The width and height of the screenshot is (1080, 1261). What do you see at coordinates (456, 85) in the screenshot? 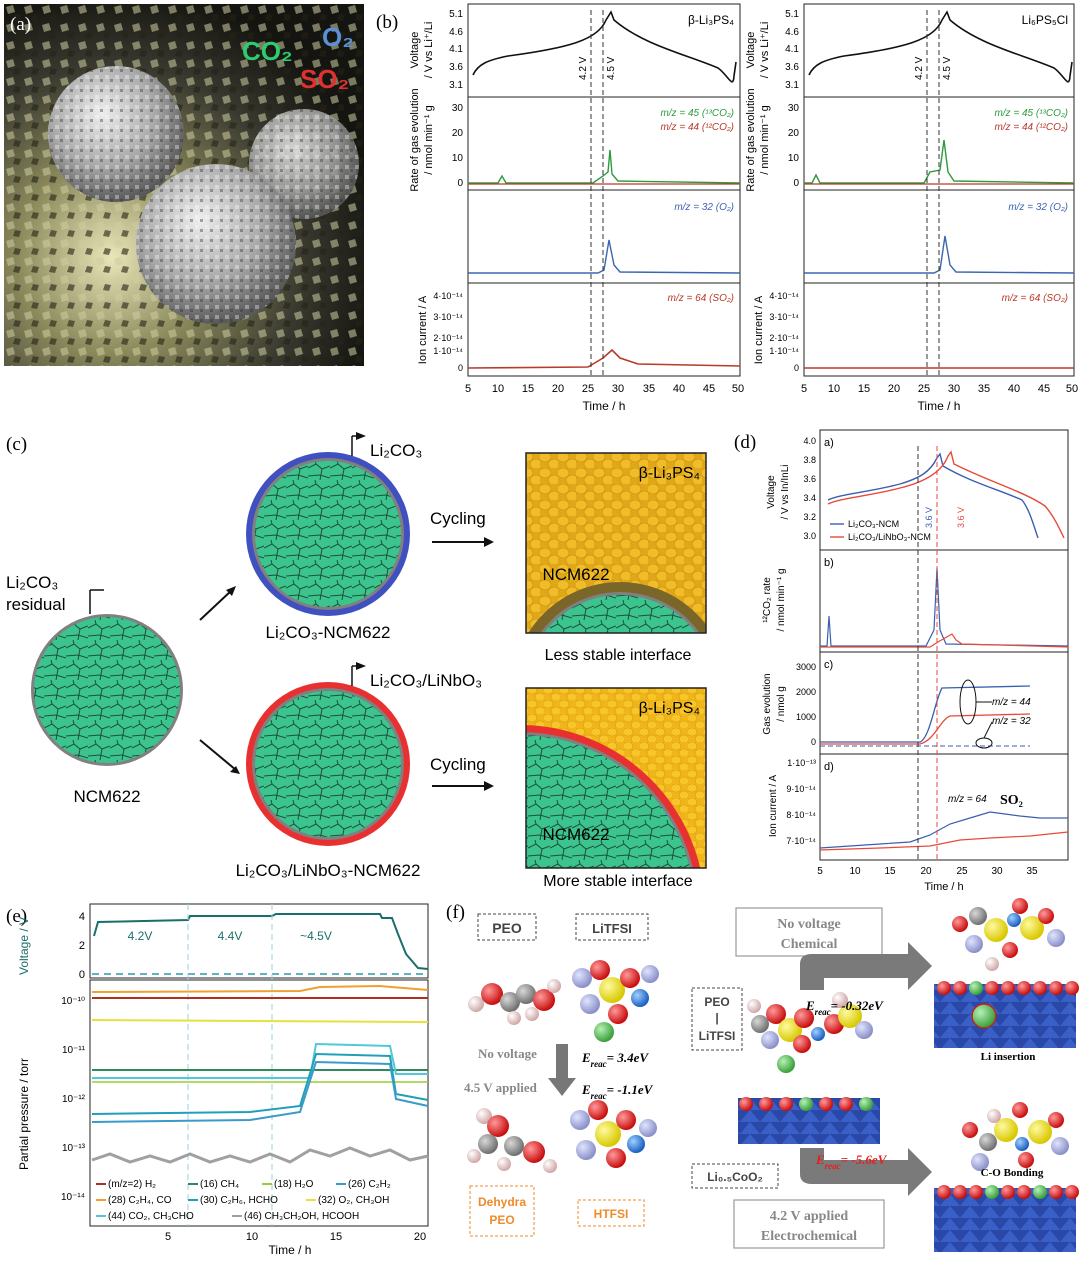
I see `b-l-vtick: 3.1` at bounding box center [456, 85].